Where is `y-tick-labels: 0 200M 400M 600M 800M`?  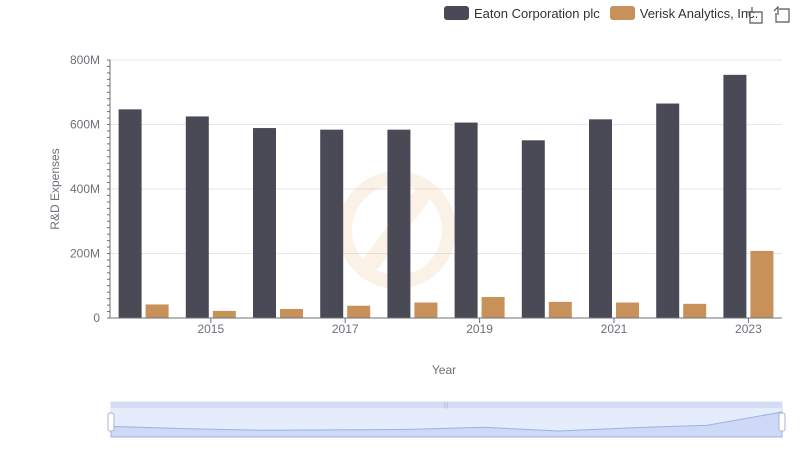 y-tick-labels: 0 200M 400M 600M 800M is located at coordinates (85, 189).